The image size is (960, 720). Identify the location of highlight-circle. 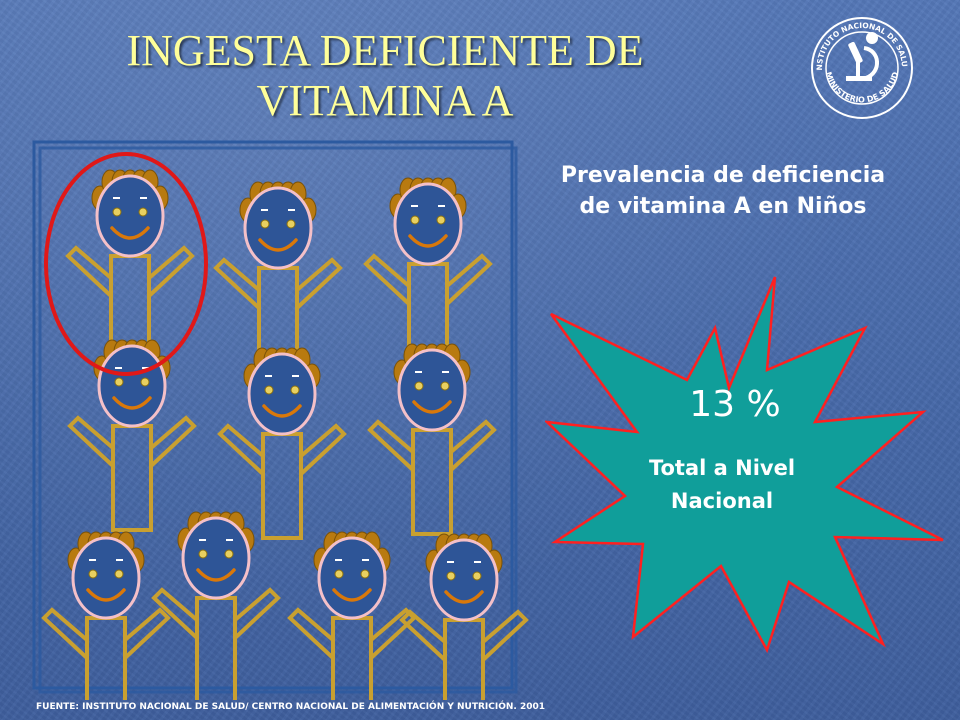
(126, 264).